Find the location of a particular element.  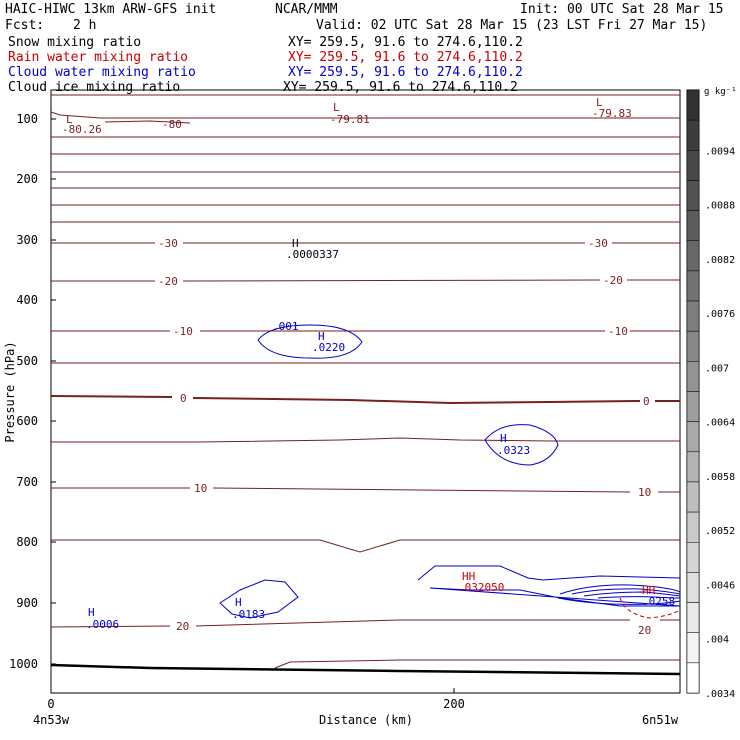

high-value: .0183 is located at coordinates (248, 614).